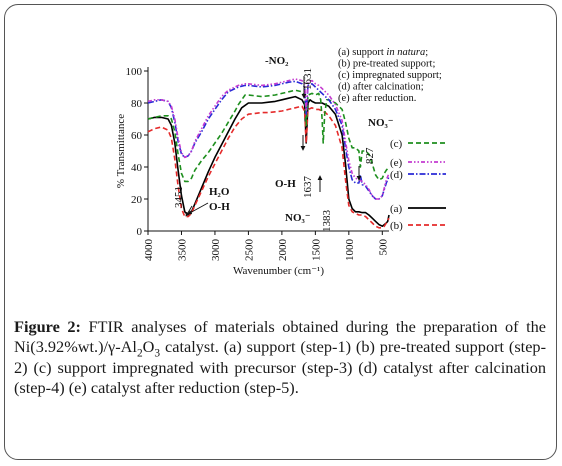 The image size is (562, 466). Describe the element at coordinates (219, 207) in the screenshot. I see `annotation-oh-1: O-H` at that location.